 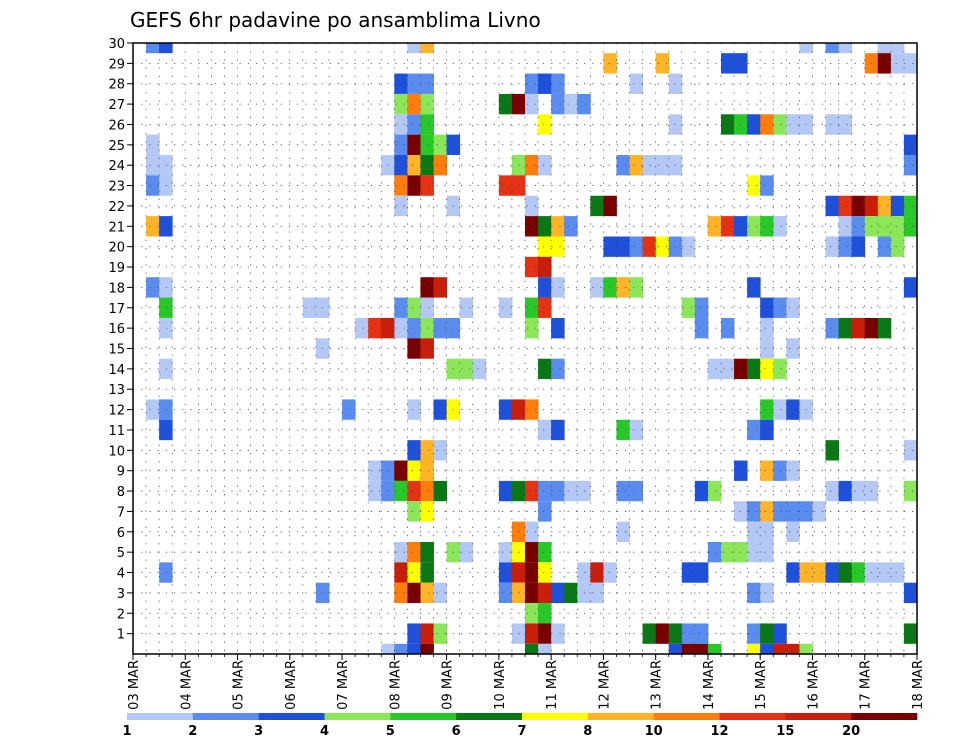 What do you see at coordinates (116, 451) in the screenshot?
I see `y-tick-label: 10` at bounding box center [116, 451].